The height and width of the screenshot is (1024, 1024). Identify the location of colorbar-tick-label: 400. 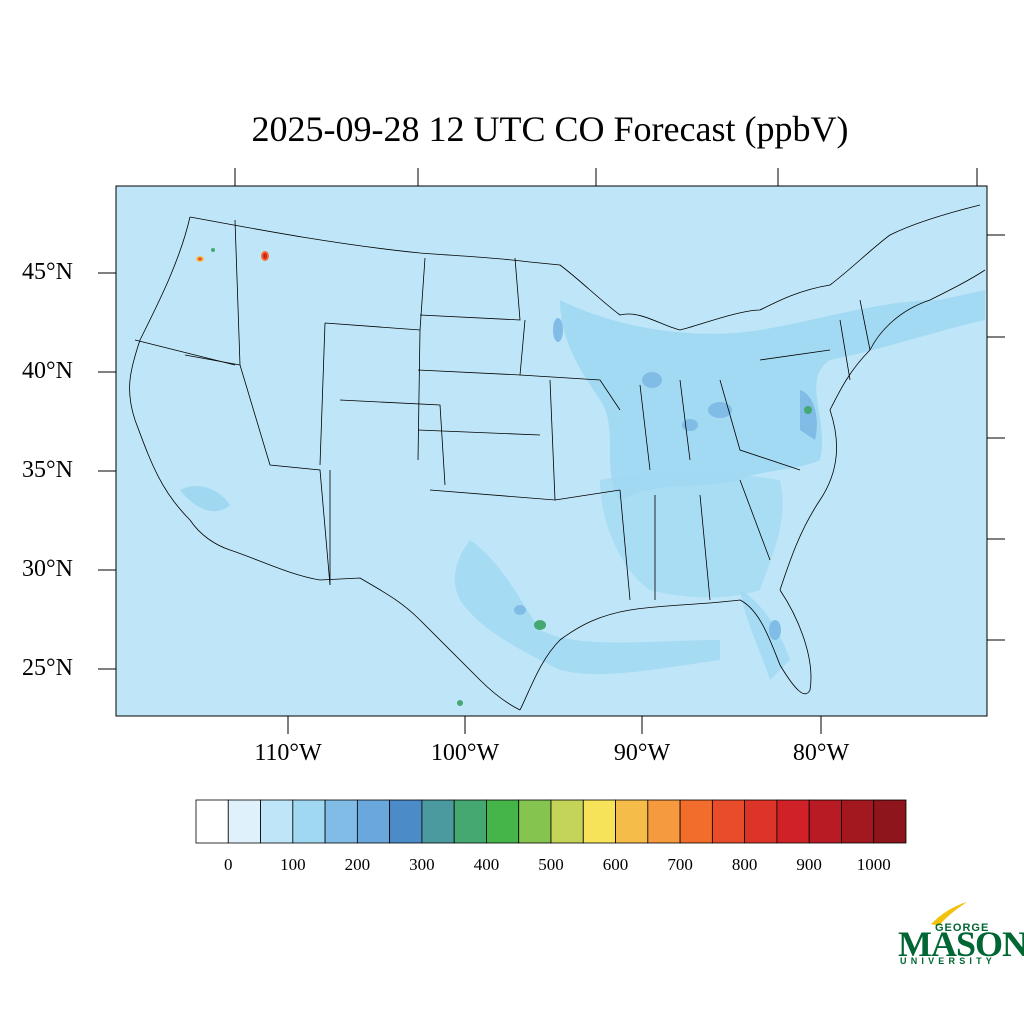
(486, 864).